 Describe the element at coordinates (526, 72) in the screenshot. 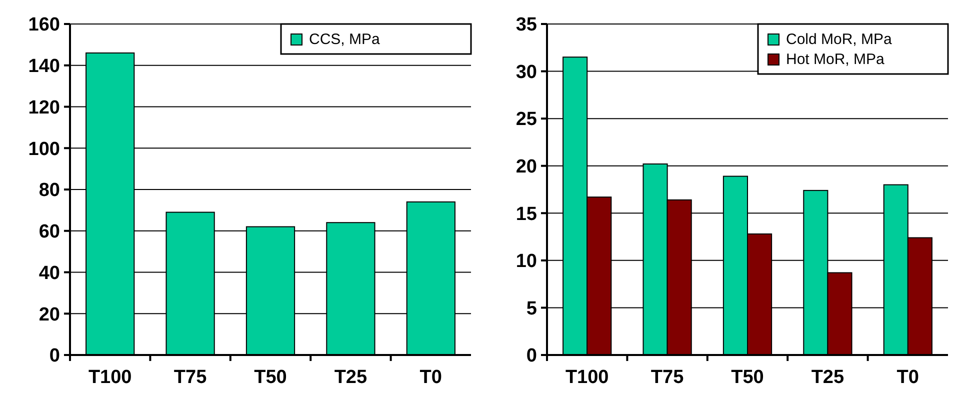

I see `y-tick-label: 30` at that location.